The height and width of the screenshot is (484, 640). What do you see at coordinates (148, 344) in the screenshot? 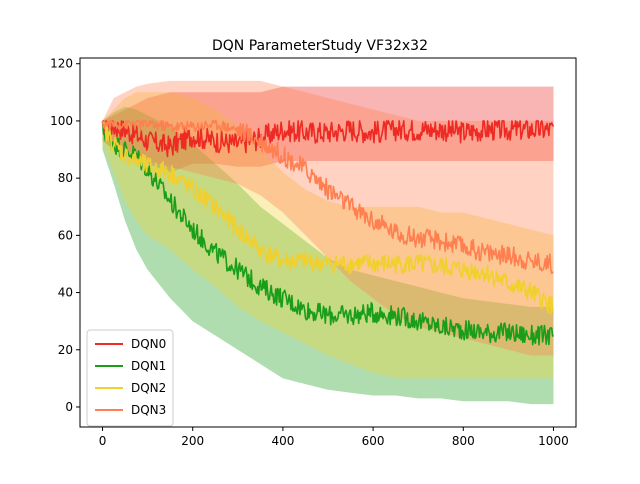
I see `legend-label-dqn0: DQN0` at bounding box center [148, 344].